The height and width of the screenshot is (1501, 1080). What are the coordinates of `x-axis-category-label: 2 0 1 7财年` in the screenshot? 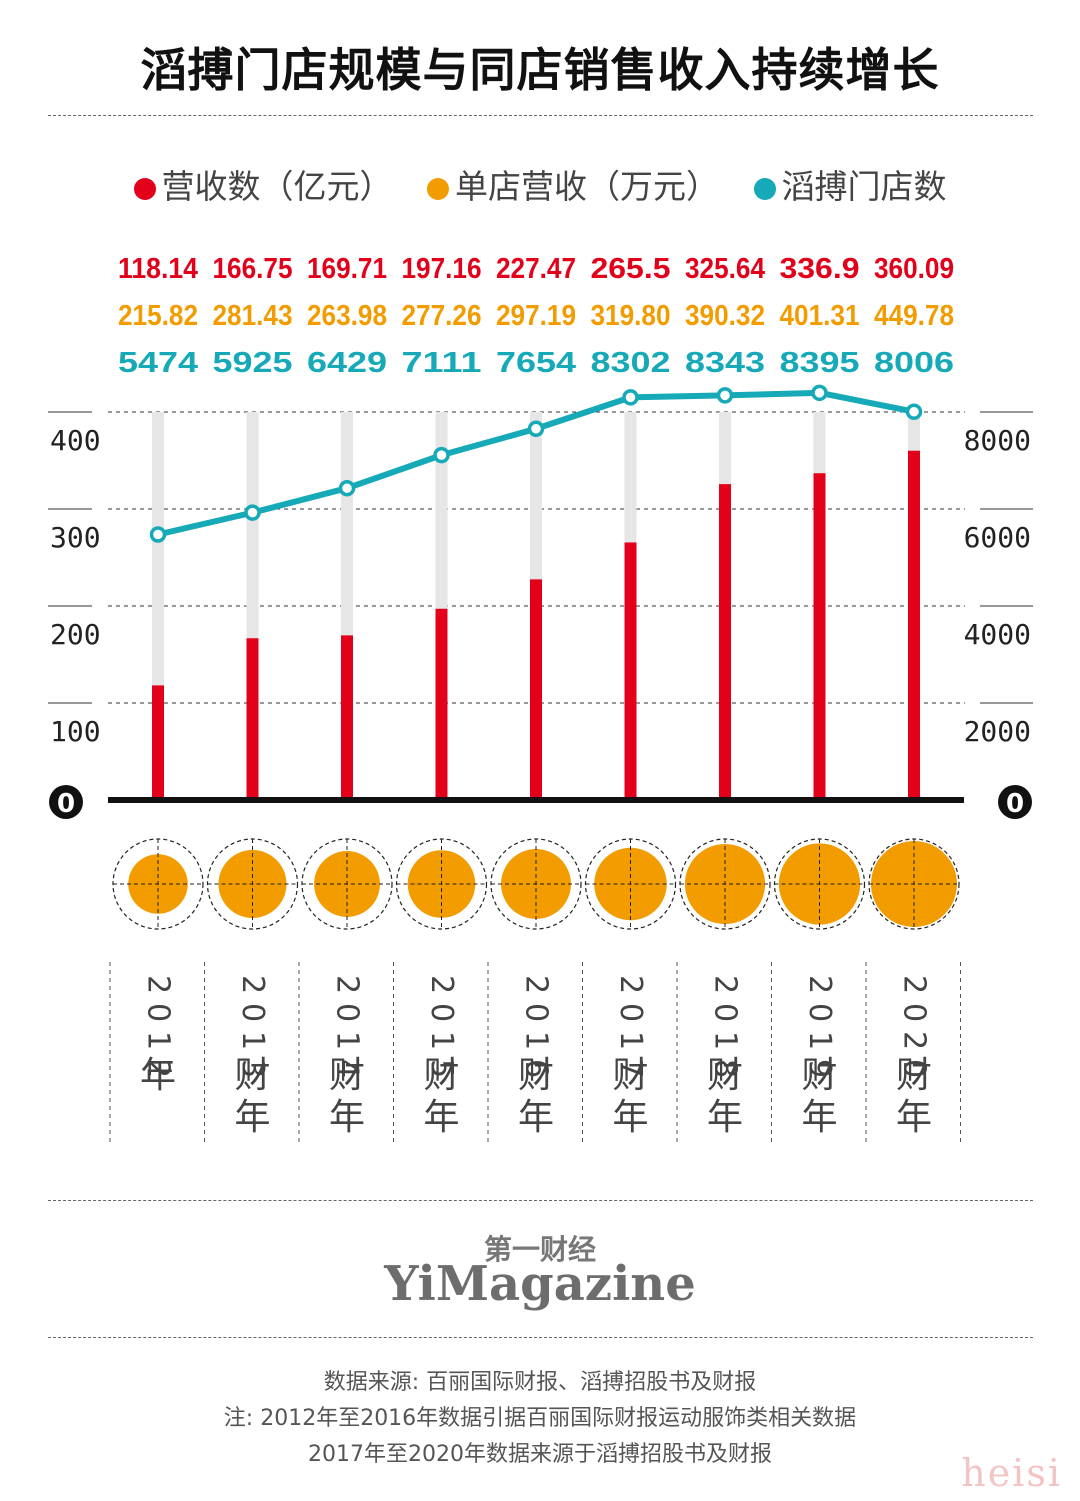 It's located at (630, 1056).